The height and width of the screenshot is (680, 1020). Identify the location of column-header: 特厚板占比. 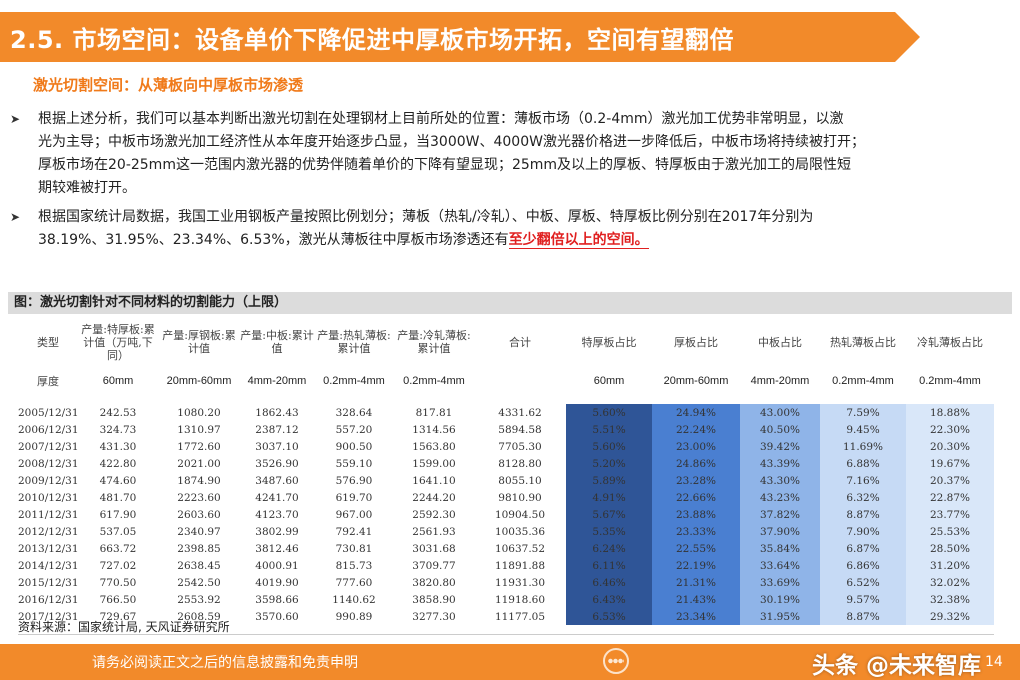
(609, 342).